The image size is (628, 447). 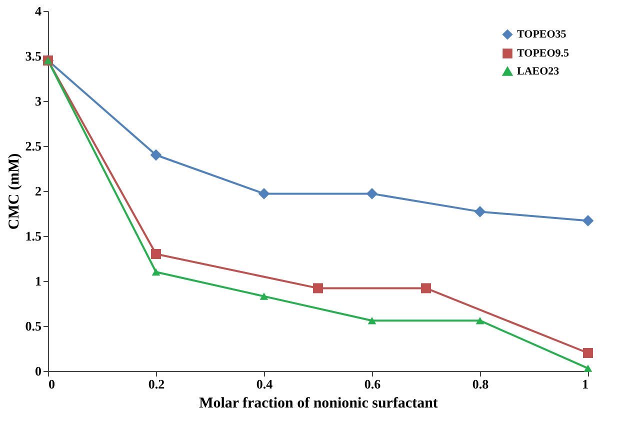 I want to click on y-tick-label: 1.5, so click(x=33, y=236).